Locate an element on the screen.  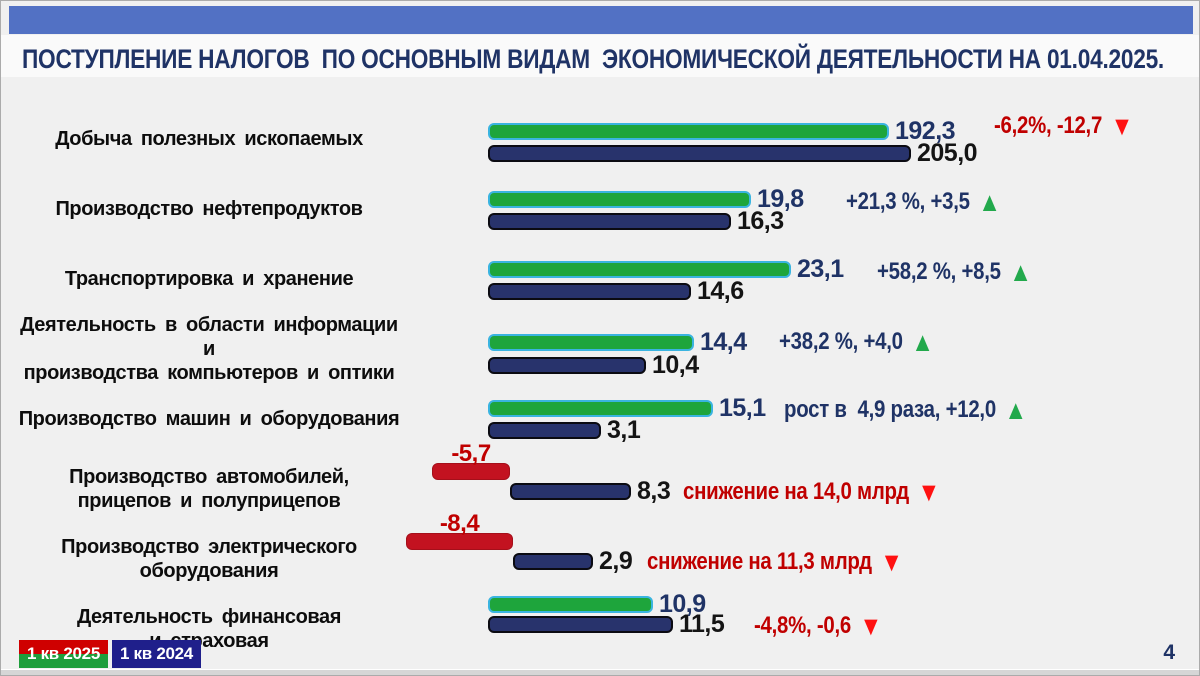
annotation-text: +38,2 %, +4,0 is located at coordinates (841, 341).